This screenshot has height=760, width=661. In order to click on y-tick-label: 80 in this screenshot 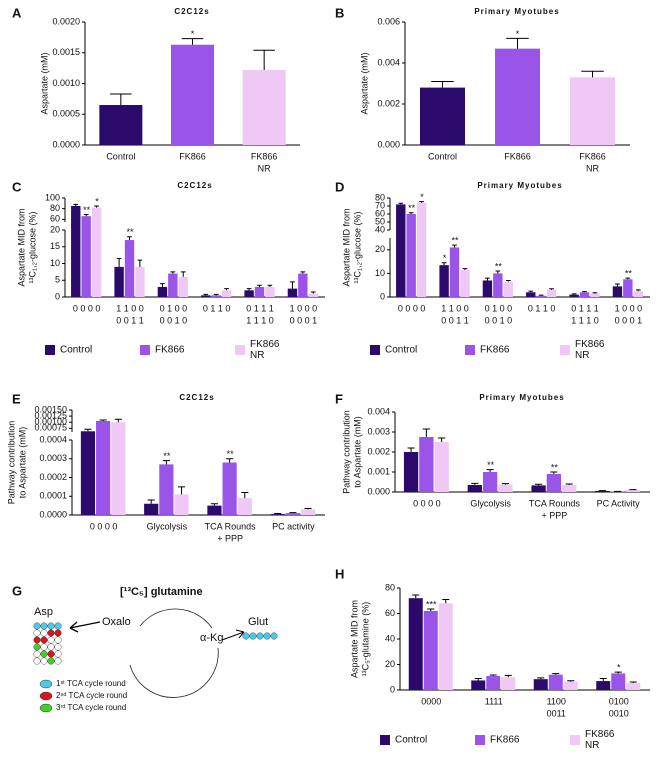, I will do `click(55, 208)`.